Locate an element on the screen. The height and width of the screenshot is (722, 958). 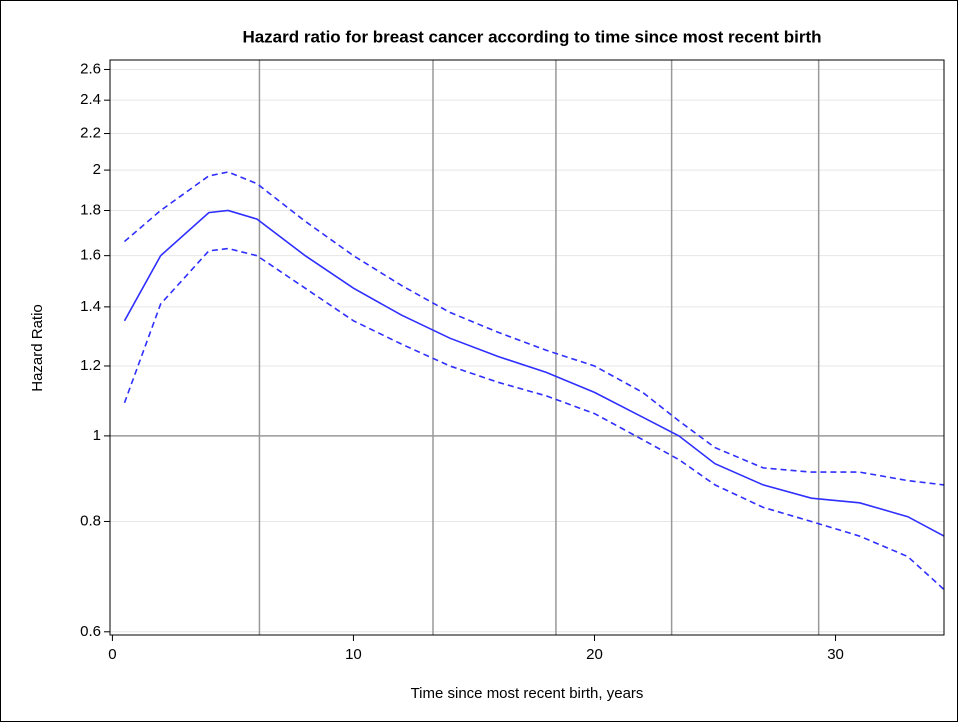
y-tick-label: 1.8 is located at coordinates (90, 209).